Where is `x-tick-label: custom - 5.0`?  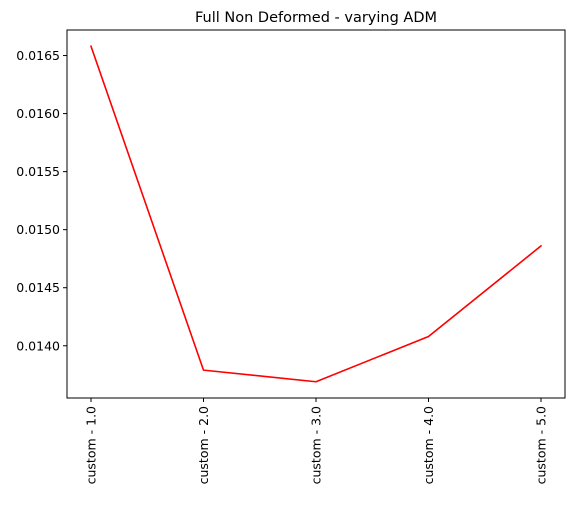
x-tick-label: custom - 5.0 is located at coordinates (541, 445).